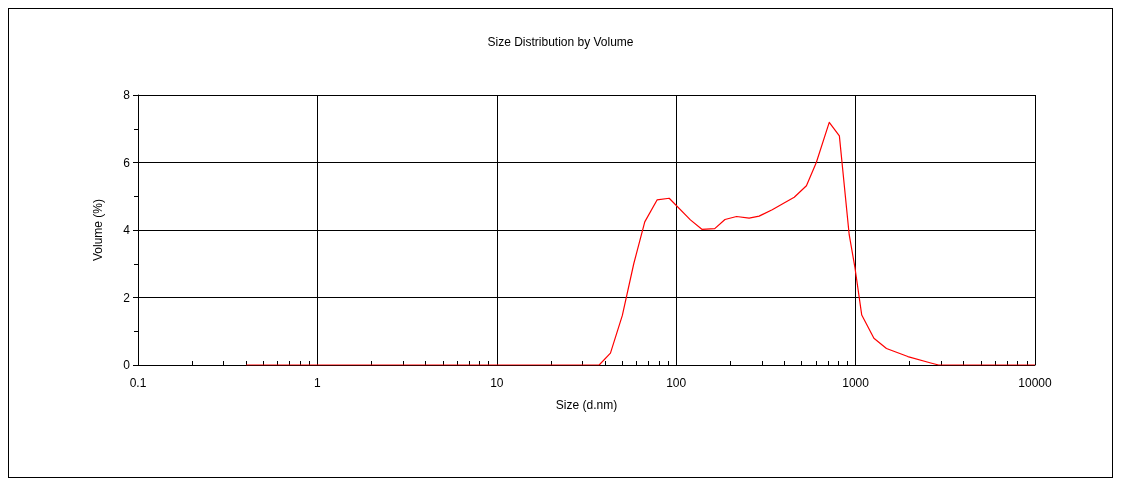 This screenshot has width=1123, height=488. I want to click on x-tick-label: 1000, so click(856, 383).